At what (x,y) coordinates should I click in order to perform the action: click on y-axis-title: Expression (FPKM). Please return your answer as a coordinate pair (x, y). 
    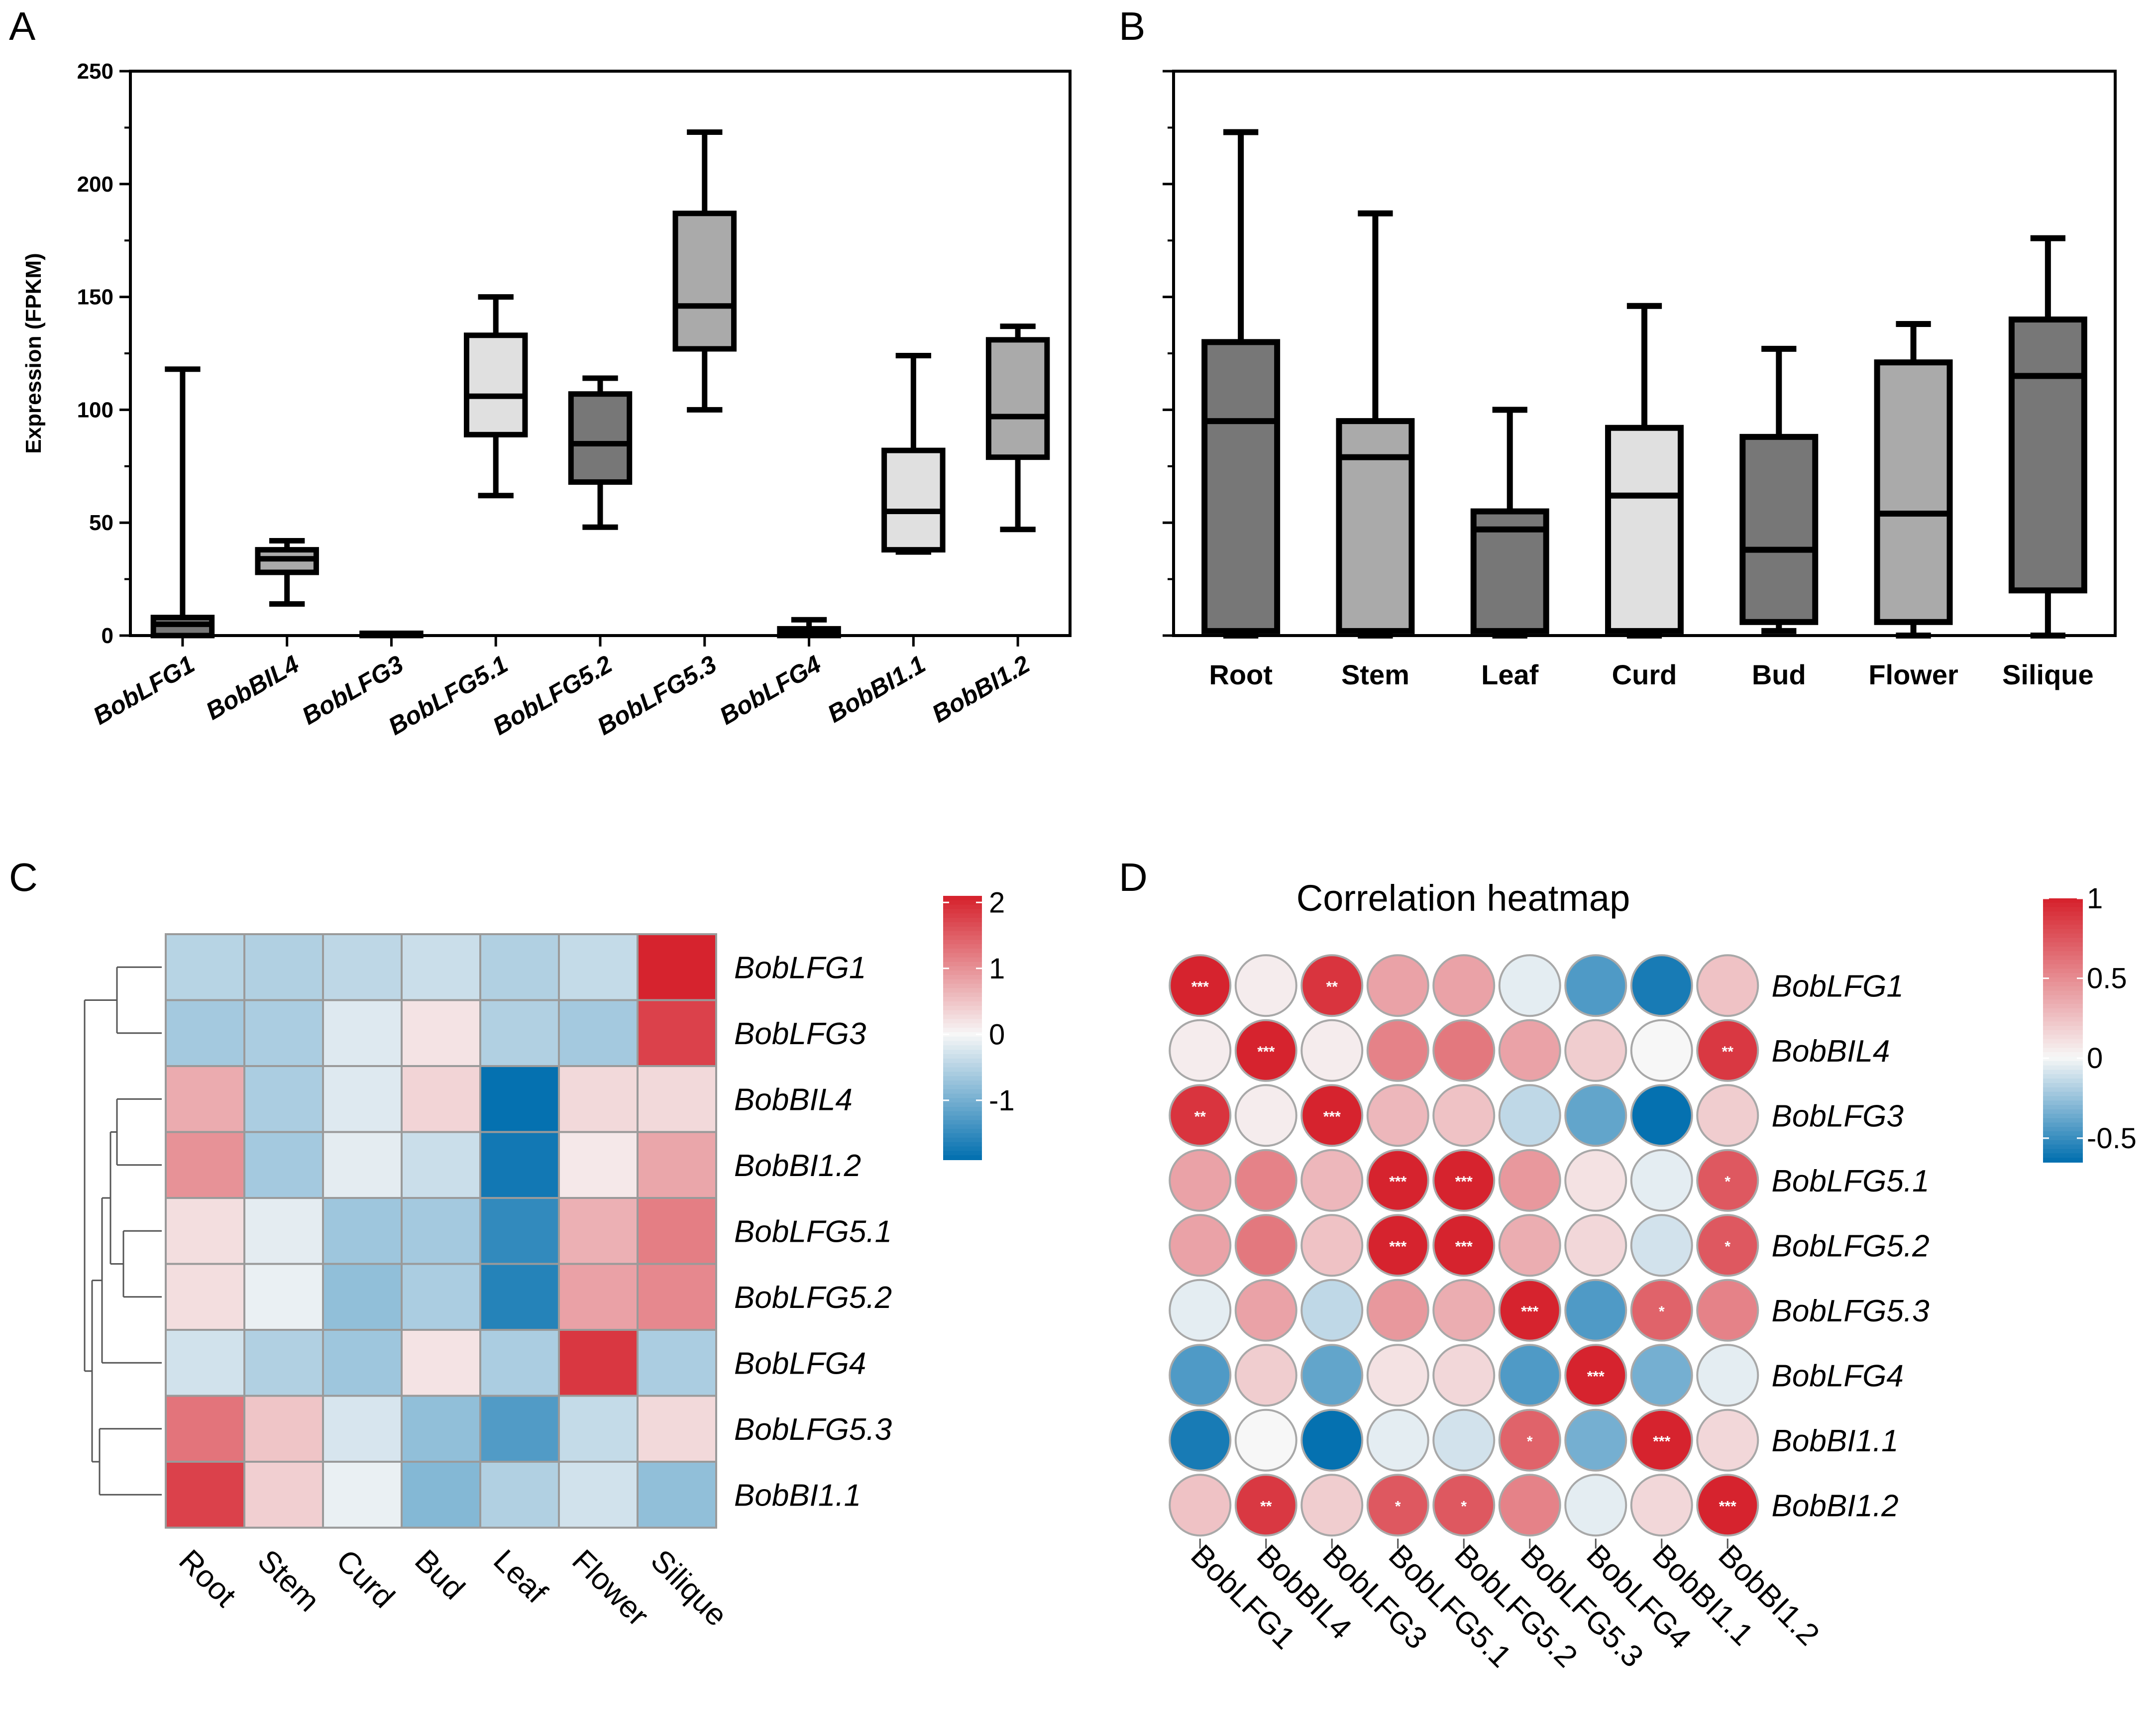
    Looking at the image, I should click on (33, 353).